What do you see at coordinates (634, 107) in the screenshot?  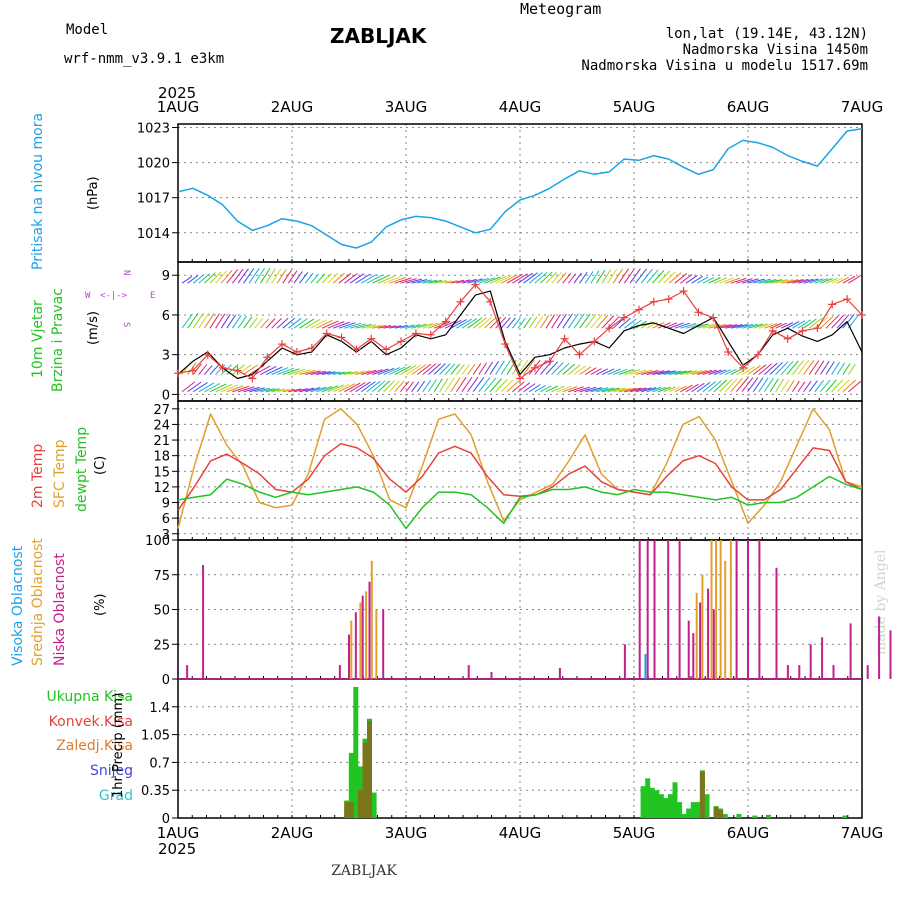 I see `x-tick-label-top: 5AUG` at bounding box center [634, 107].